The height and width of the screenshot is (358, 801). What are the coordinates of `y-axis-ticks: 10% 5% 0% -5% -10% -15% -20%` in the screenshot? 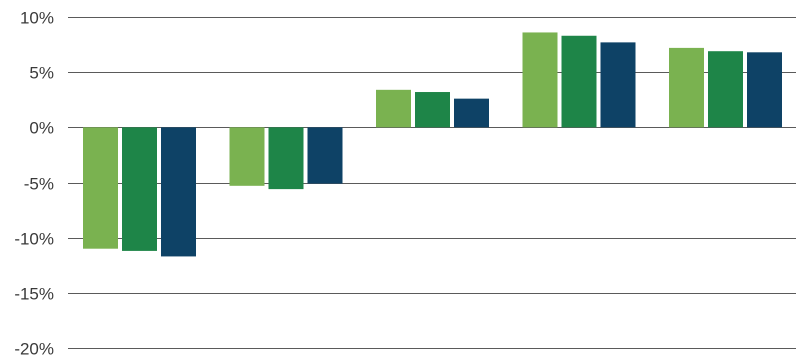 It's located at (34, 183).